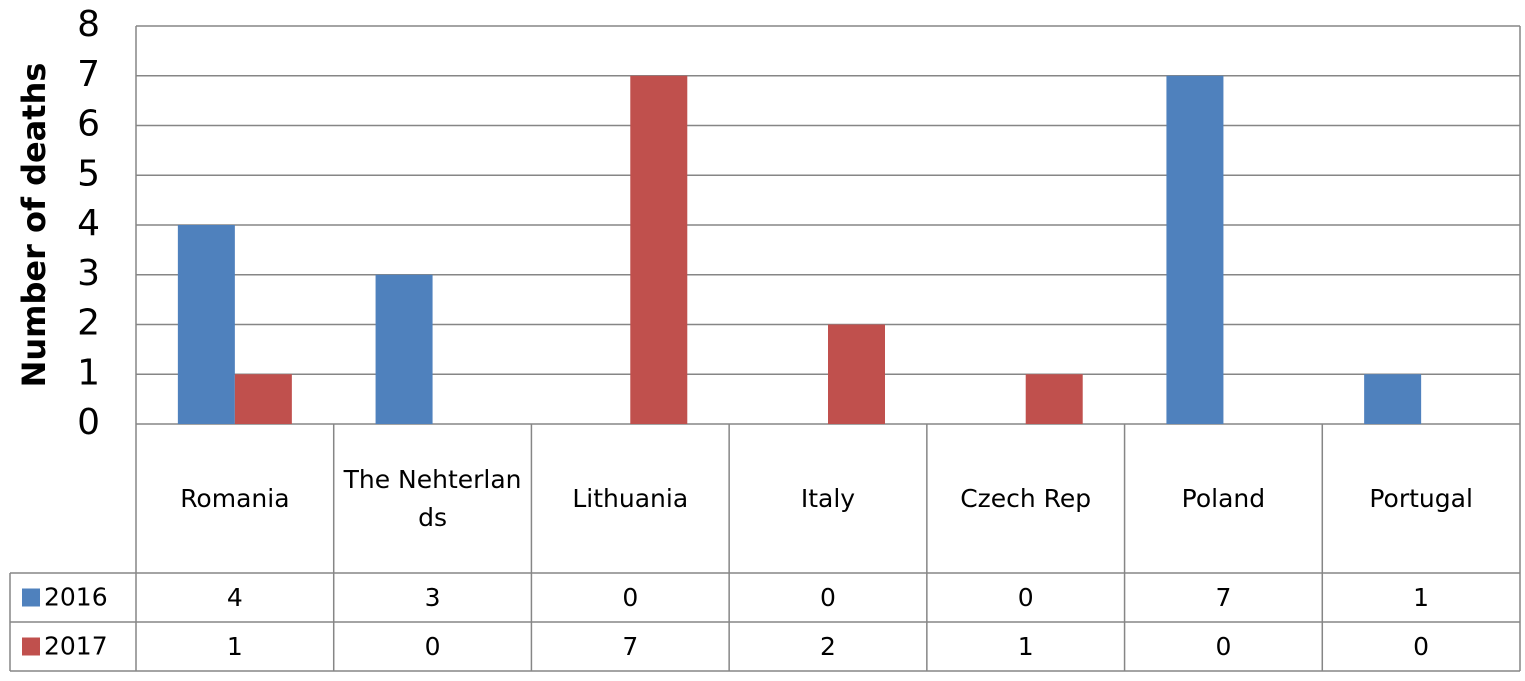 The image size is (1525, 681). What do you see at coordinates (828, 646) in the screenshot?
I see `table-value: 2` at bounding box center [828, 646].